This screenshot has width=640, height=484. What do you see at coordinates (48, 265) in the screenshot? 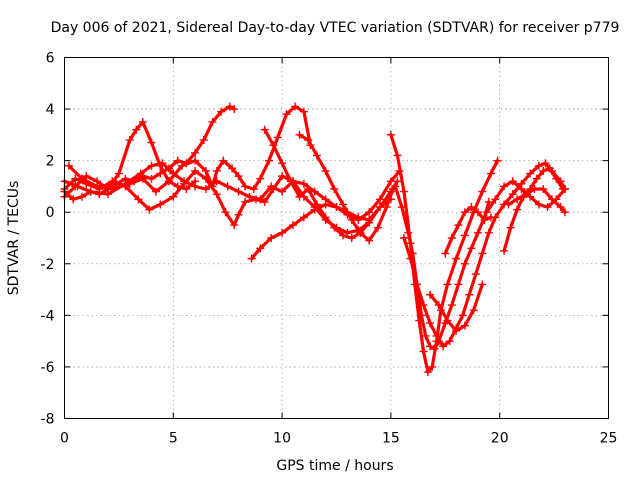
I see `y-tick-label: -2` at bounding box center [48, 265].